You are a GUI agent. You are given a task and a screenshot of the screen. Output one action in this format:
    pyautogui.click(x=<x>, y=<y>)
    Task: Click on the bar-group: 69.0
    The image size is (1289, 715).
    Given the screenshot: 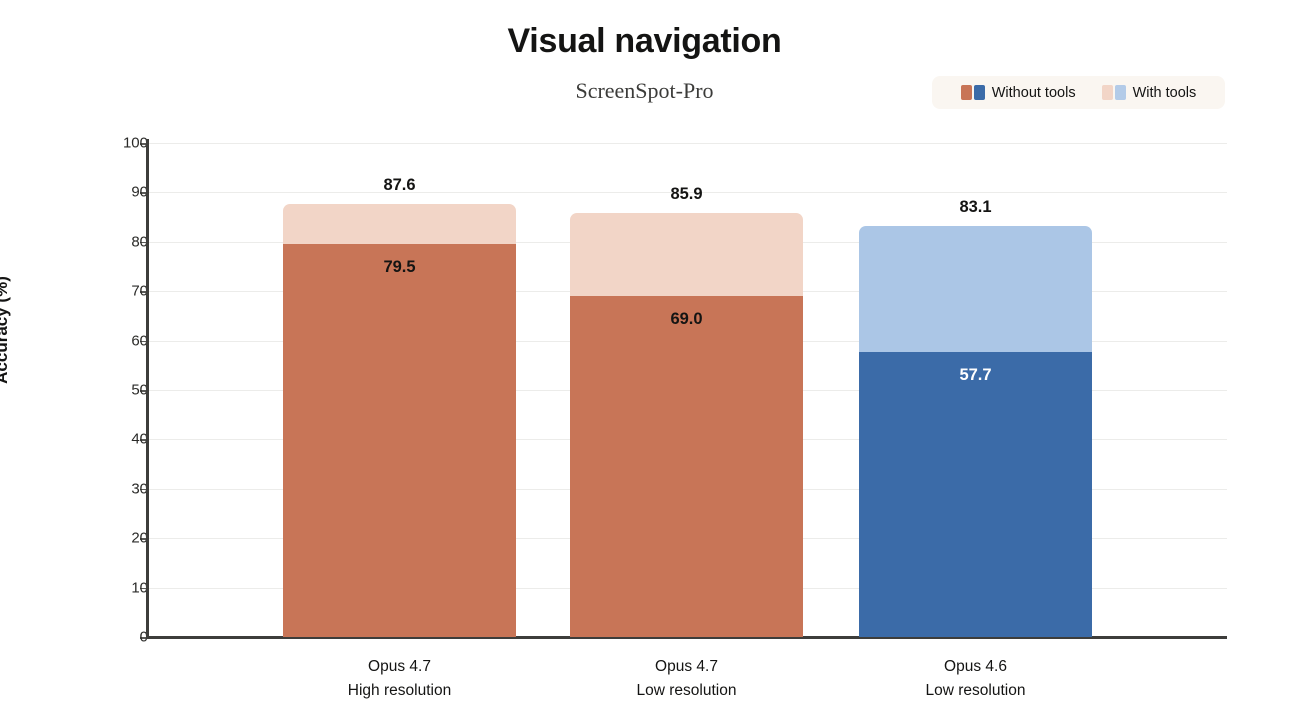 What is the action you would take?
    pyautogui.click(x=686, y=424)
    